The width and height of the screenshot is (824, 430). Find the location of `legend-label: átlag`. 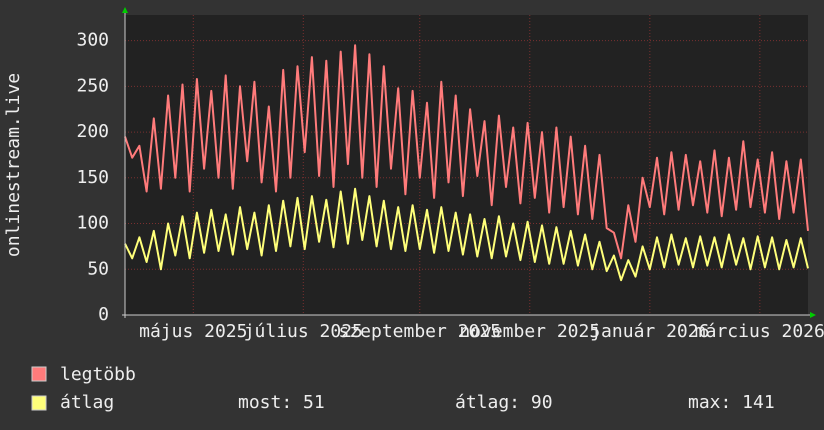

legend-label: átlag is located at coordinates (87, 402).